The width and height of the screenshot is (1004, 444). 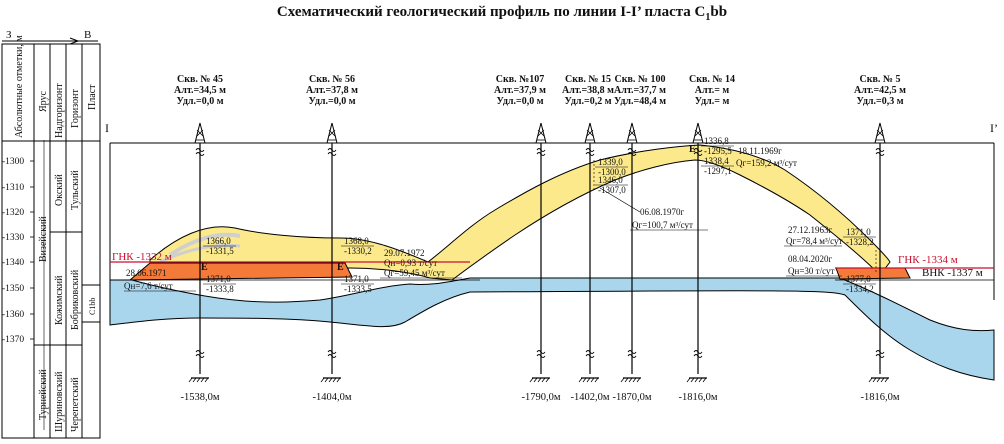 I want to click on header-yarus: Ярус, so click(x=43, y=101).